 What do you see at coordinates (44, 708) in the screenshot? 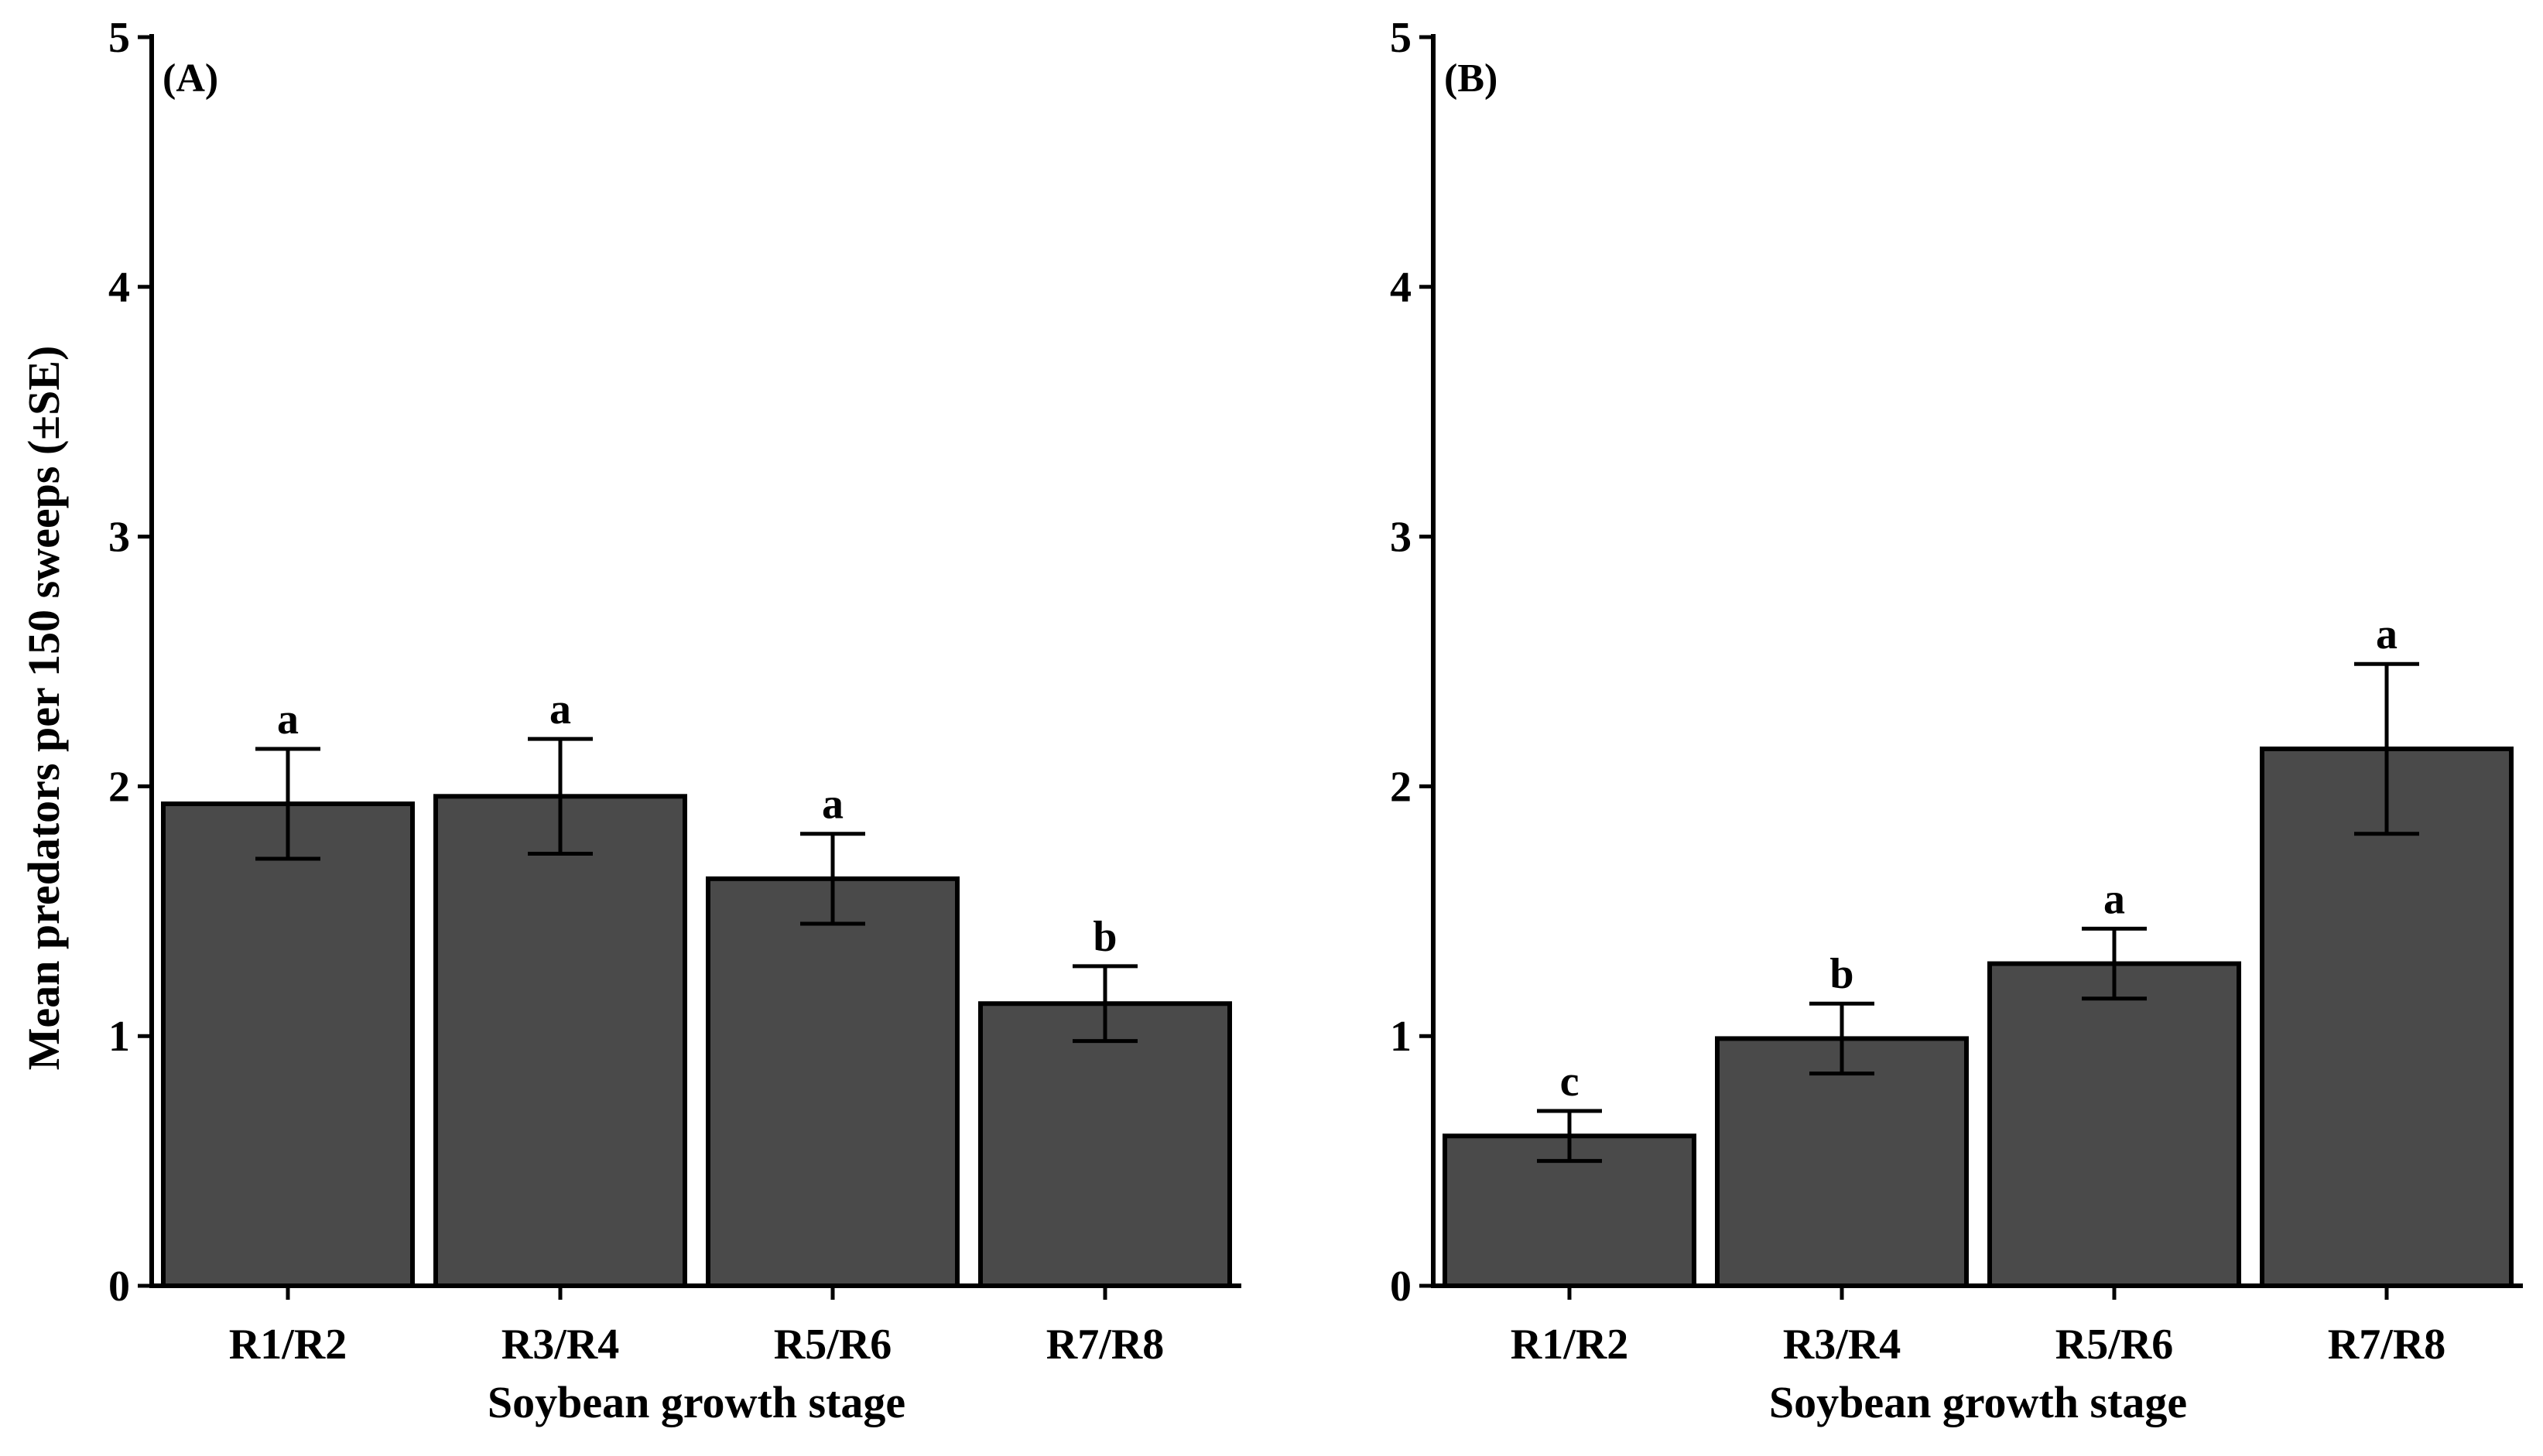
I see `y-axis-title: Mean predators per 150 sweeps (±SE)` at bounding box center [44, 708].